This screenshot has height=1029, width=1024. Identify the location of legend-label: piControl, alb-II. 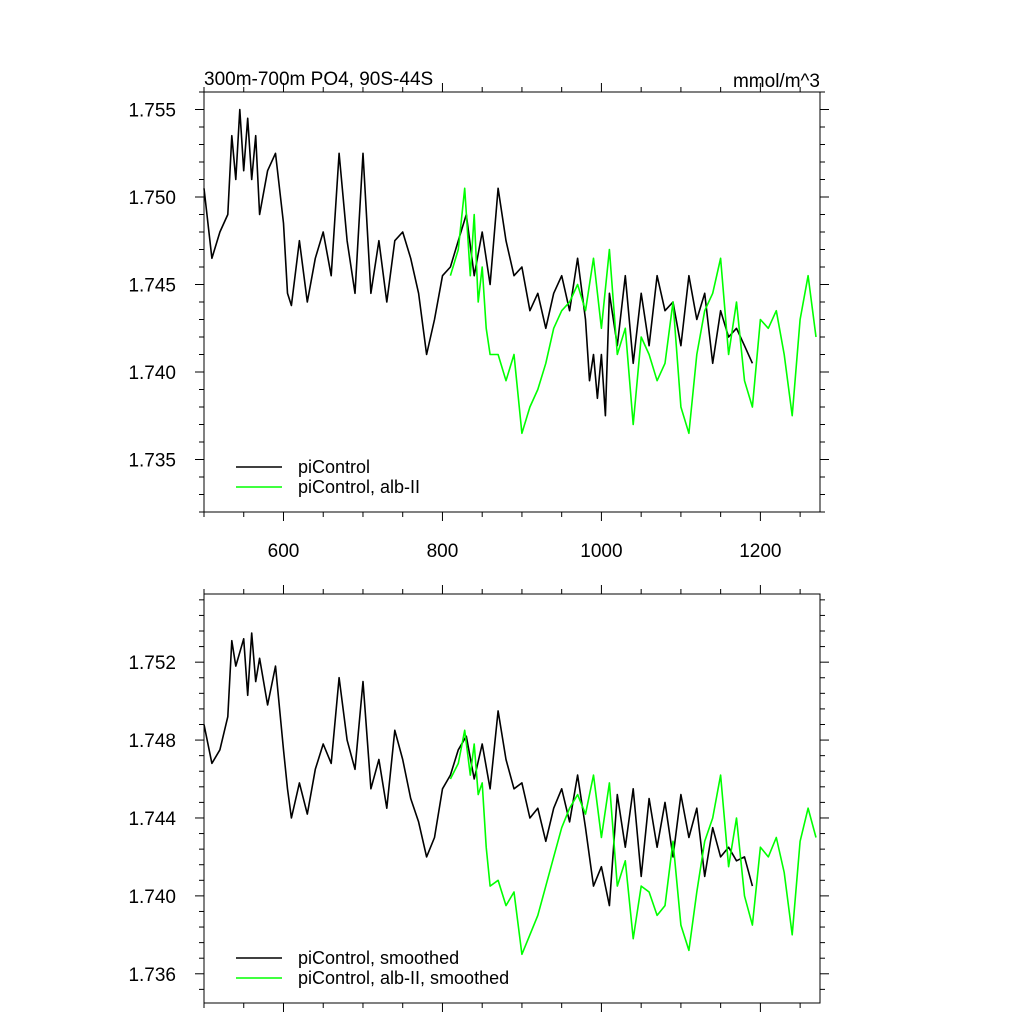
(359, 487).